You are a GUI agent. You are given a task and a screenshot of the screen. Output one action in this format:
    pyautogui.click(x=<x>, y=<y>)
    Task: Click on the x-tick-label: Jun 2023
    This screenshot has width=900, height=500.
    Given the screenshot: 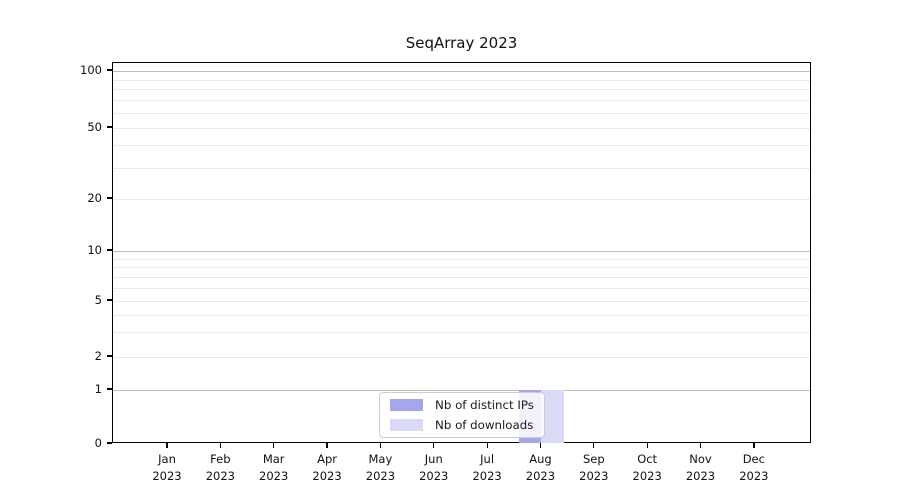 What is the action you would take?
    pyautogui.click(x=434, y=467)
    